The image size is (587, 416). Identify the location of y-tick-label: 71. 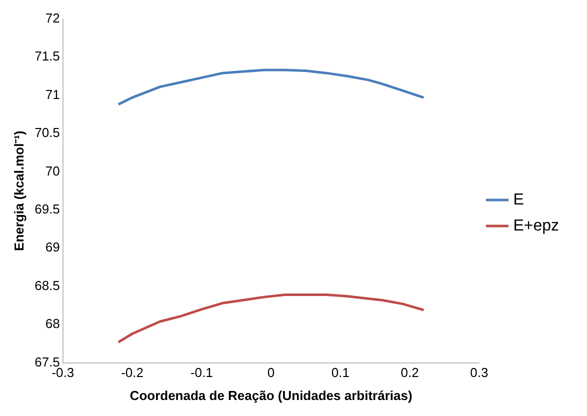
(52, 94).